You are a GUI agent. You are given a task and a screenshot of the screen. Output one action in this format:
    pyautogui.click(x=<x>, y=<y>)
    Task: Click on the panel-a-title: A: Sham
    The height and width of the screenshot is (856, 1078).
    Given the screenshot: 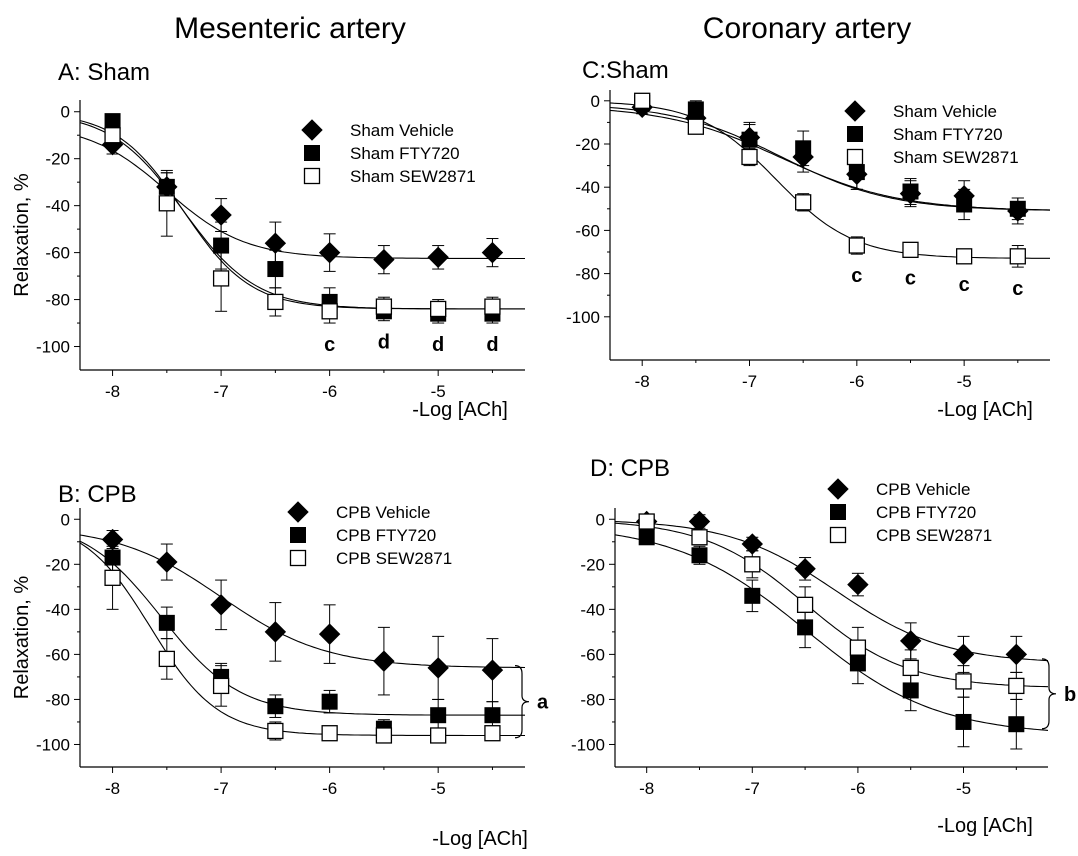 What is the action you would take?
    pyautogui.click(x=104, y=72)
    